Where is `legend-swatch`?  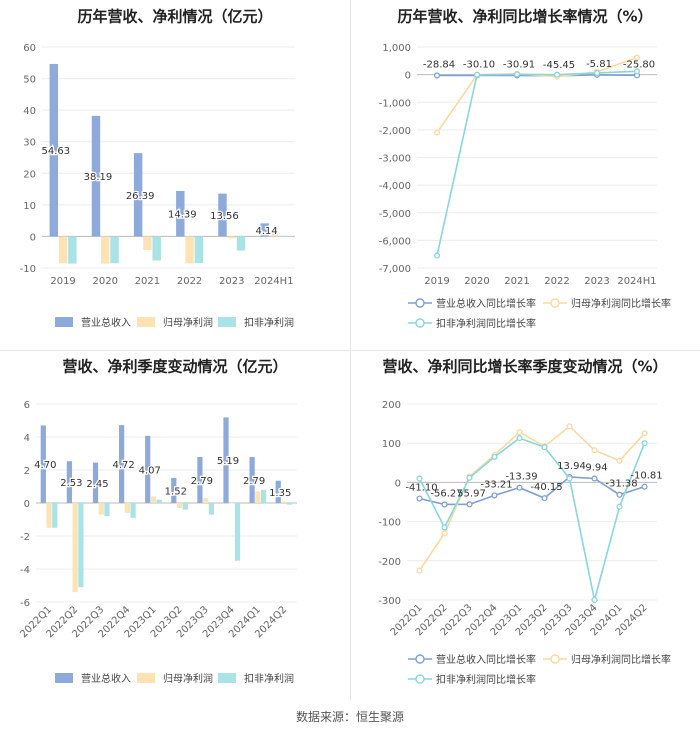
legend-swatch is located at coordinates (64, 322).